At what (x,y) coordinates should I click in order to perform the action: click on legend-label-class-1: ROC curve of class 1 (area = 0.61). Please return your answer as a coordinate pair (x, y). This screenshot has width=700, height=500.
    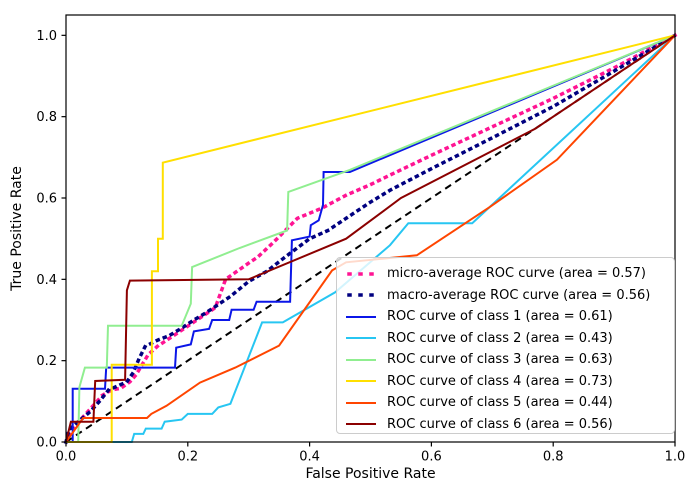
    Looking at the image, I should click on (500, 317).